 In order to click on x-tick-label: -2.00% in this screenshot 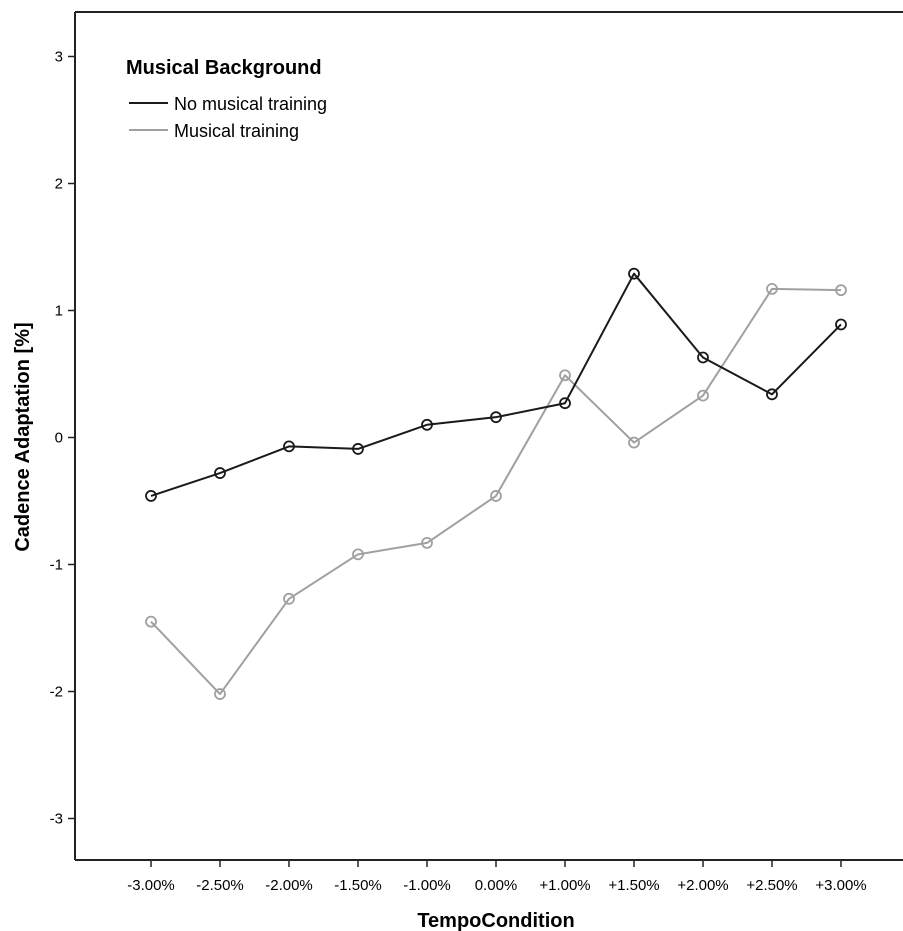, I will do `click(289, 885)`.